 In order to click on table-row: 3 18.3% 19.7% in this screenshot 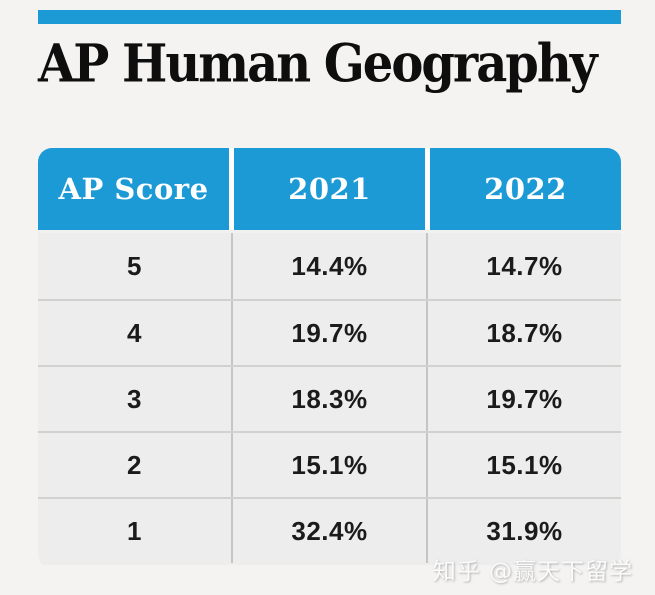, I will do `click(329, 398)`.